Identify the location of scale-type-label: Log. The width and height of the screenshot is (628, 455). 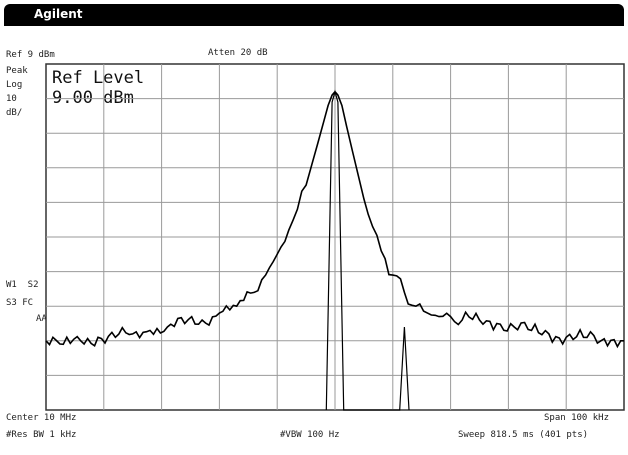
(14, 85).